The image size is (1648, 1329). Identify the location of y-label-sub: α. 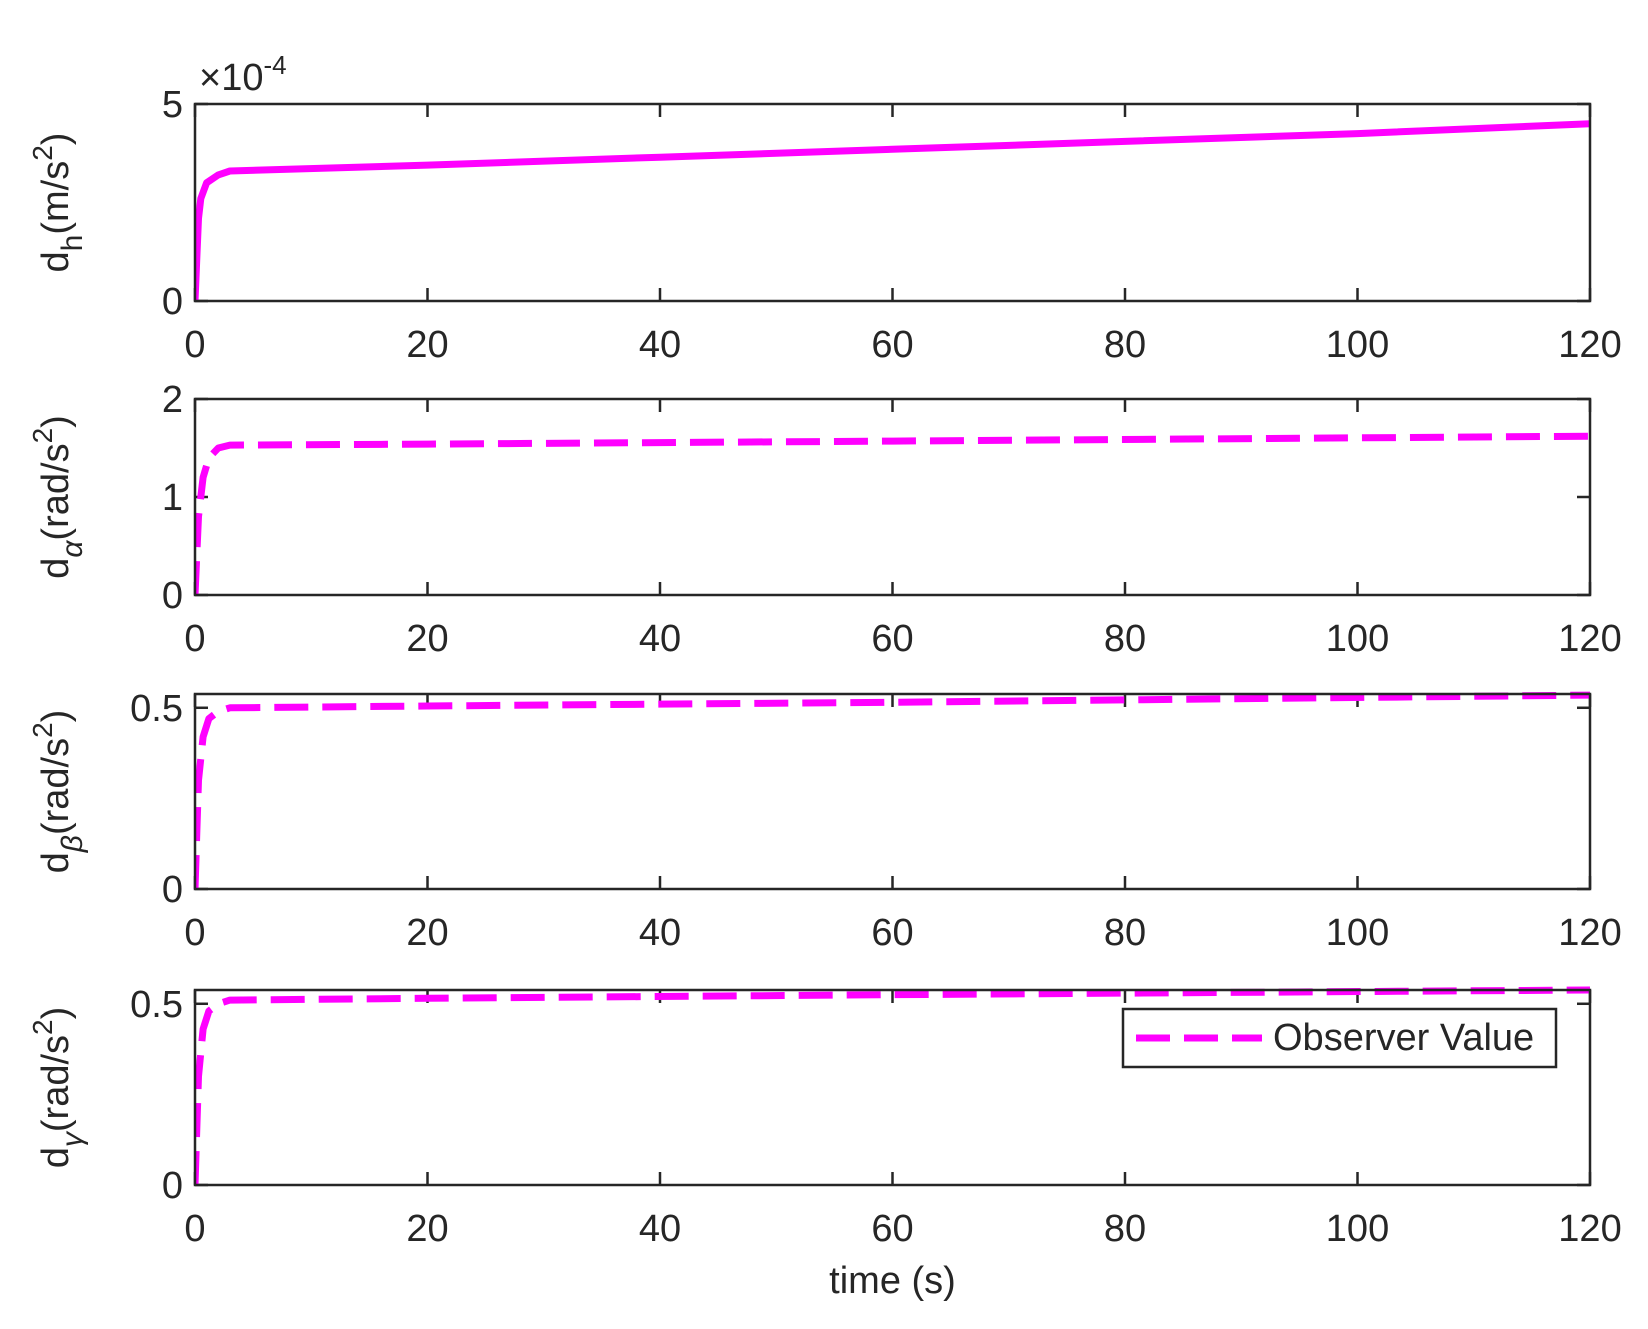
(72, 549).